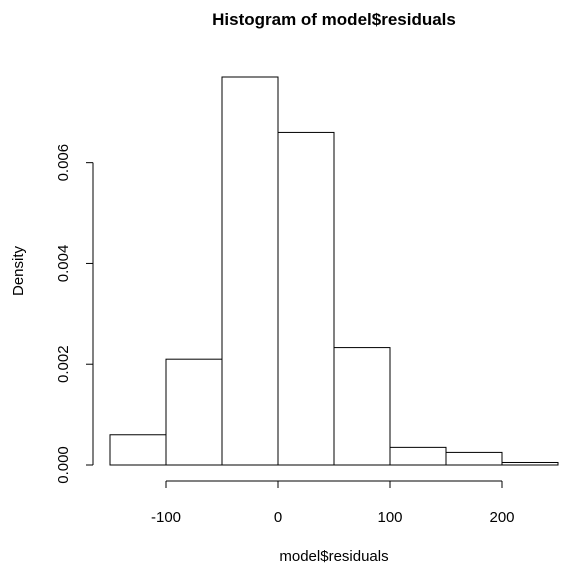 This screenshot has width=568, height=571. I want to click on x-axis: -100 0 100 200, so click(333, 503).